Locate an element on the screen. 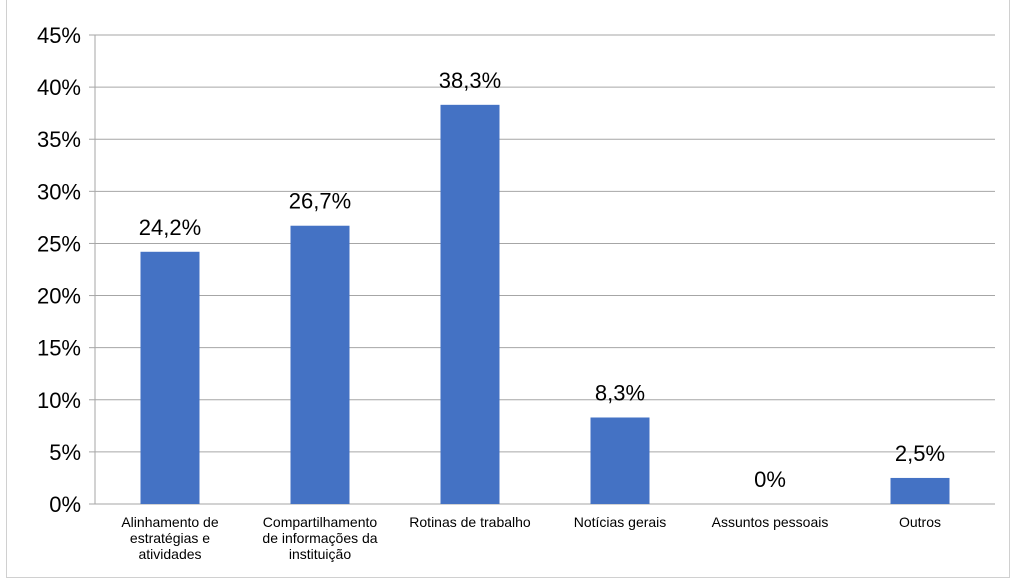 Image resolution: width=1014 pixels, height=581 pixels. category-label-line: Rotinas de trabalho is located at coordinates (470, 522).